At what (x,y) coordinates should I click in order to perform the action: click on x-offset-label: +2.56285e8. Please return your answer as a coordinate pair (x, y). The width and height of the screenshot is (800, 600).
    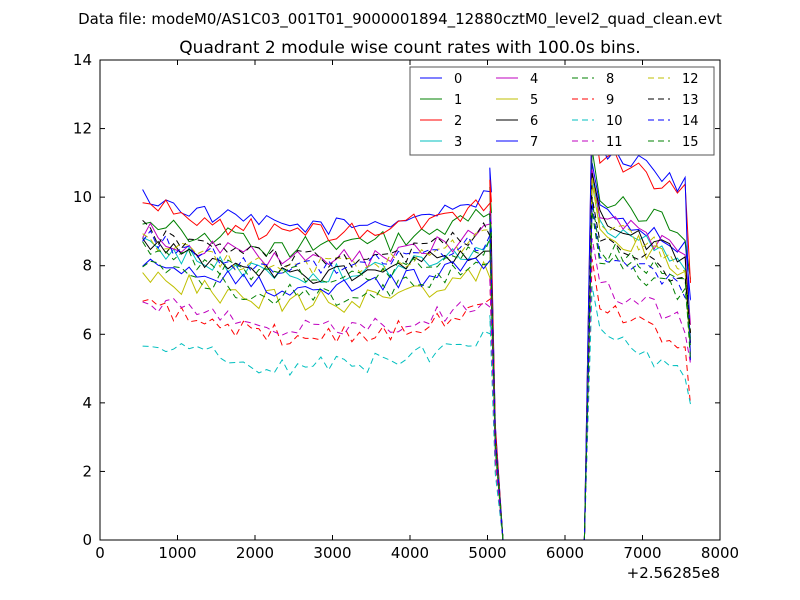
    Looking at the image, I should click on (673, 573).